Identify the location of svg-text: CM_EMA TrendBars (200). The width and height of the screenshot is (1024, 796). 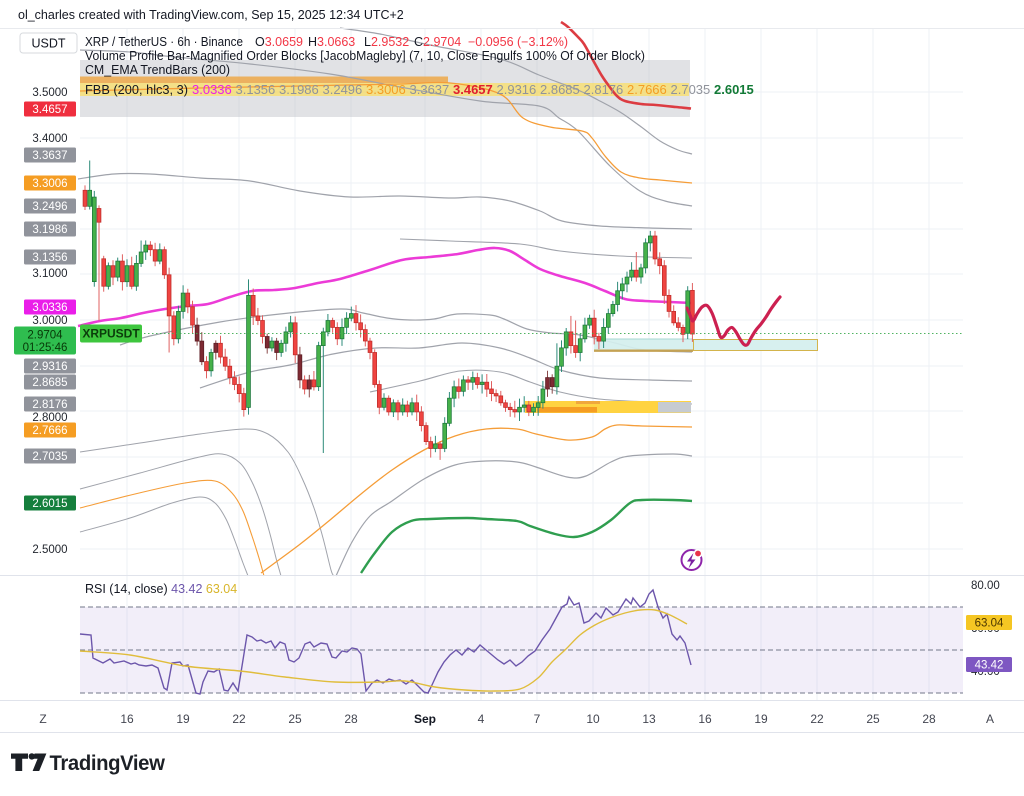
(157, 70).